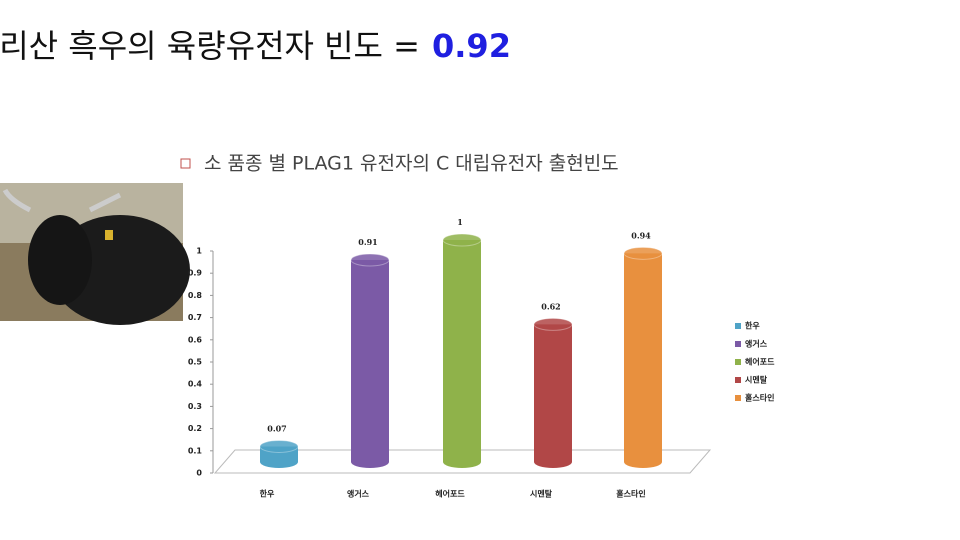 Image resolution: width=960 pixels, height=540 pixels. I want to click on legend-label: 헤어포드, so click(760, 362).